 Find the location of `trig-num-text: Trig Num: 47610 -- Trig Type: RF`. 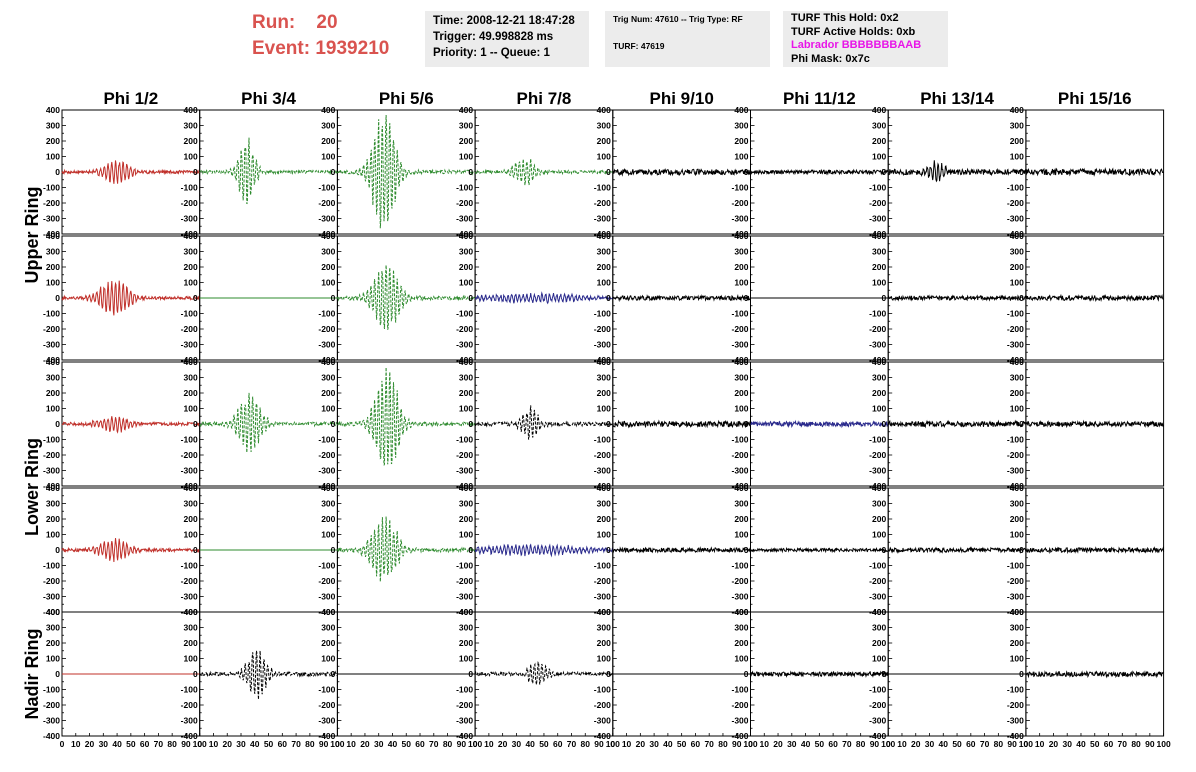

trig-num-text: Trig Num: 47610 -- Trig Type: RF is located at coordinates (678, 19).